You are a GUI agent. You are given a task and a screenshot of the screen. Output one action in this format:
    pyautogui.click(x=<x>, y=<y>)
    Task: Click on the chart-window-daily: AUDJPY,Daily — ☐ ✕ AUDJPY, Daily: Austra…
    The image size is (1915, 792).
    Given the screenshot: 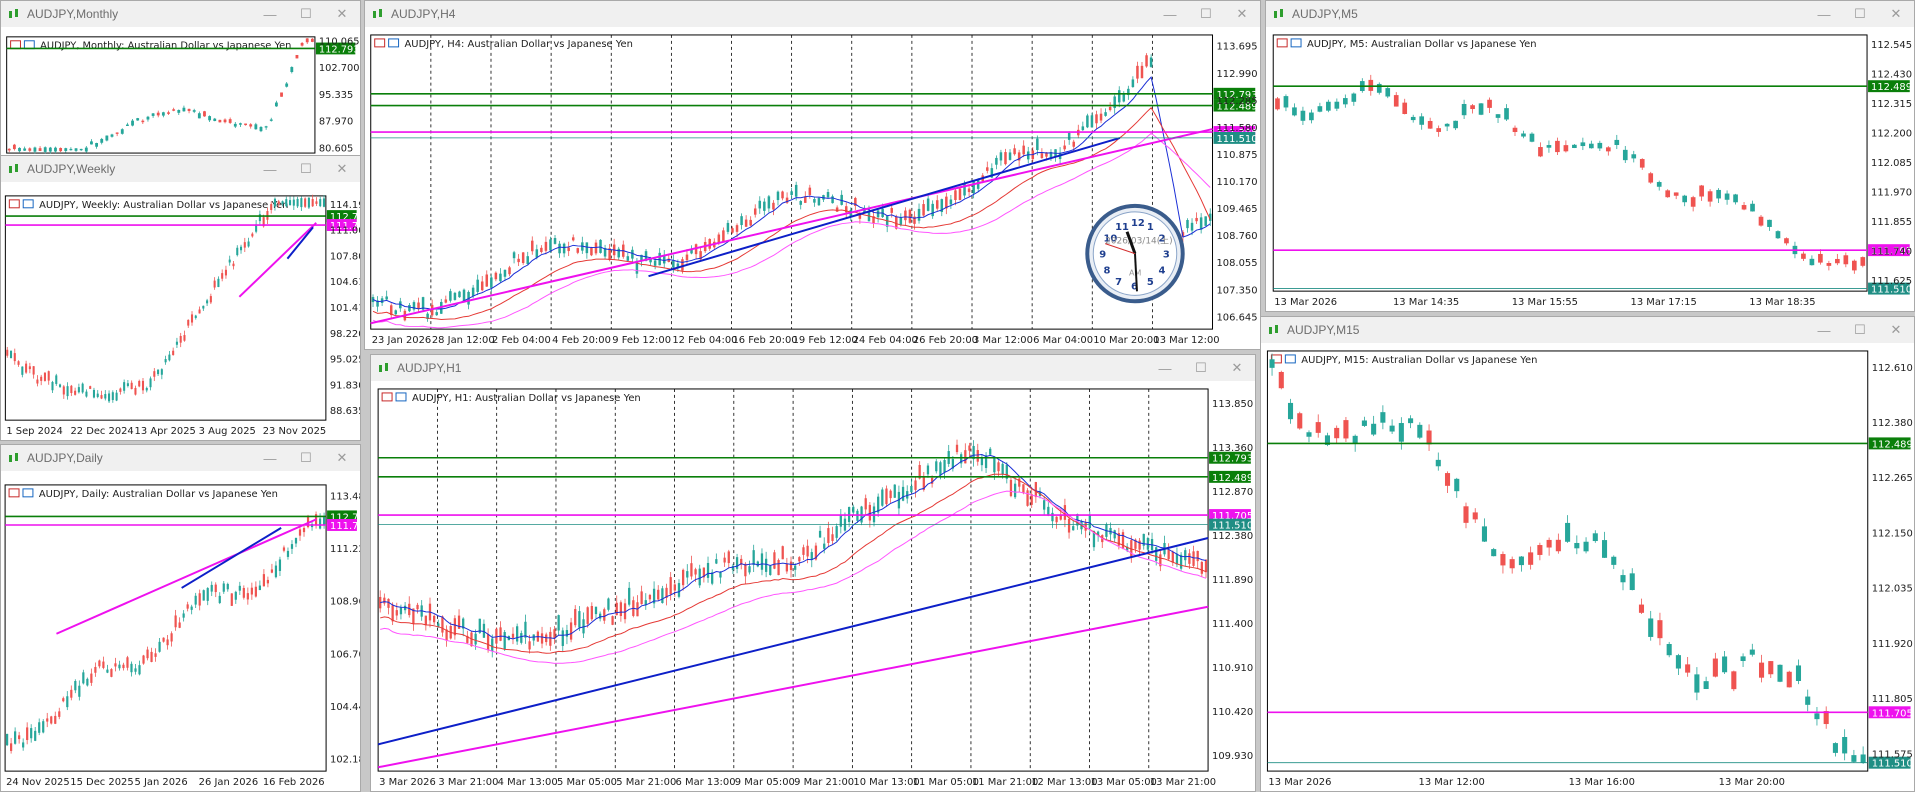 What is the action you would take?
    pyautogui.click(x=180, y=618)
    